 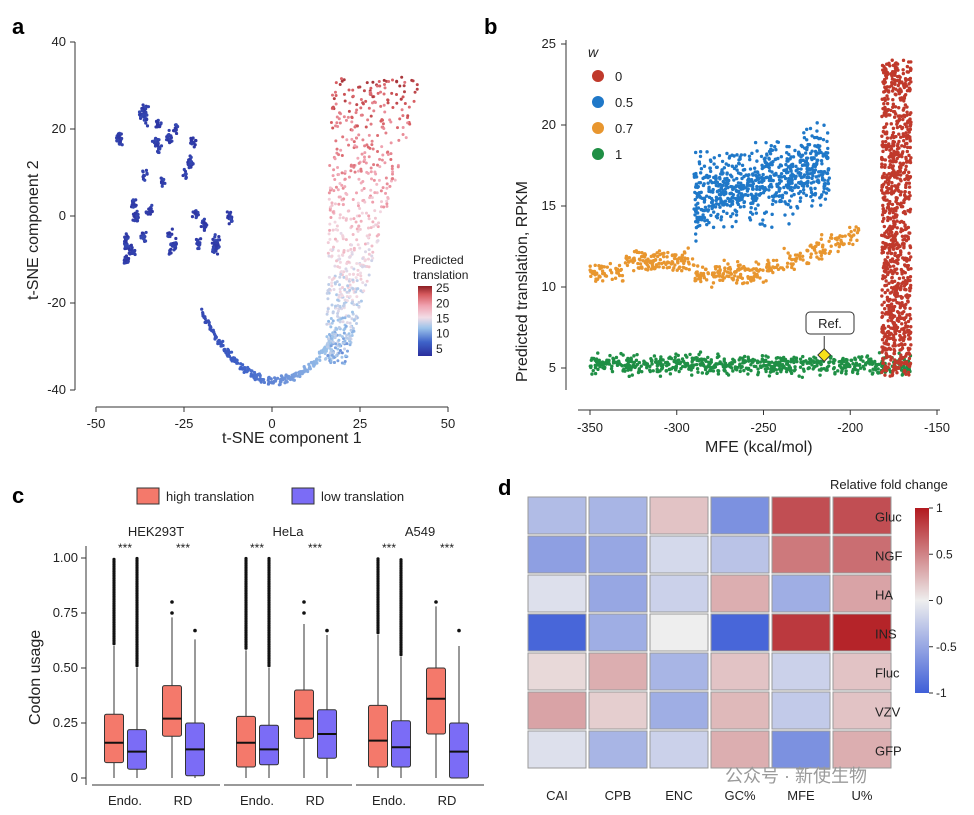 What do you see at coordinates (420, 531) in the screenshot?
I see `facet-title: A549` at bounding box center [420, 531].